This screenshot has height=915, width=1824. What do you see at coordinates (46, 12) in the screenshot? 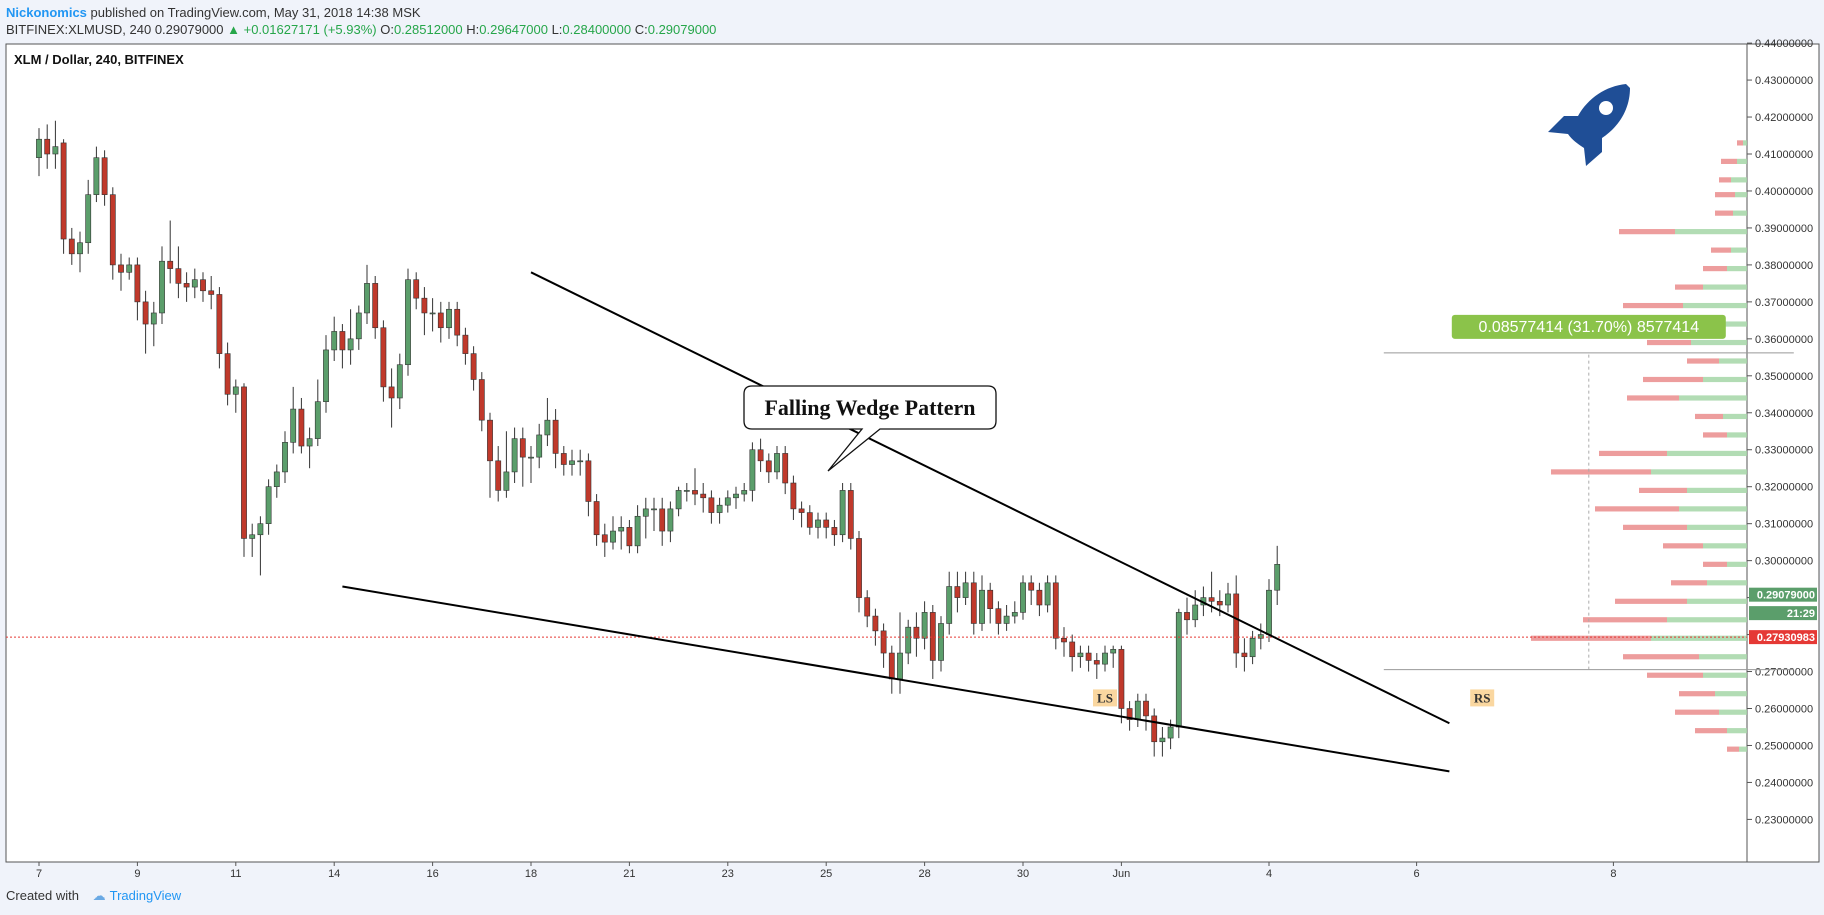
I see `author-link: Nickonomics` at bounding box center [46, 12].